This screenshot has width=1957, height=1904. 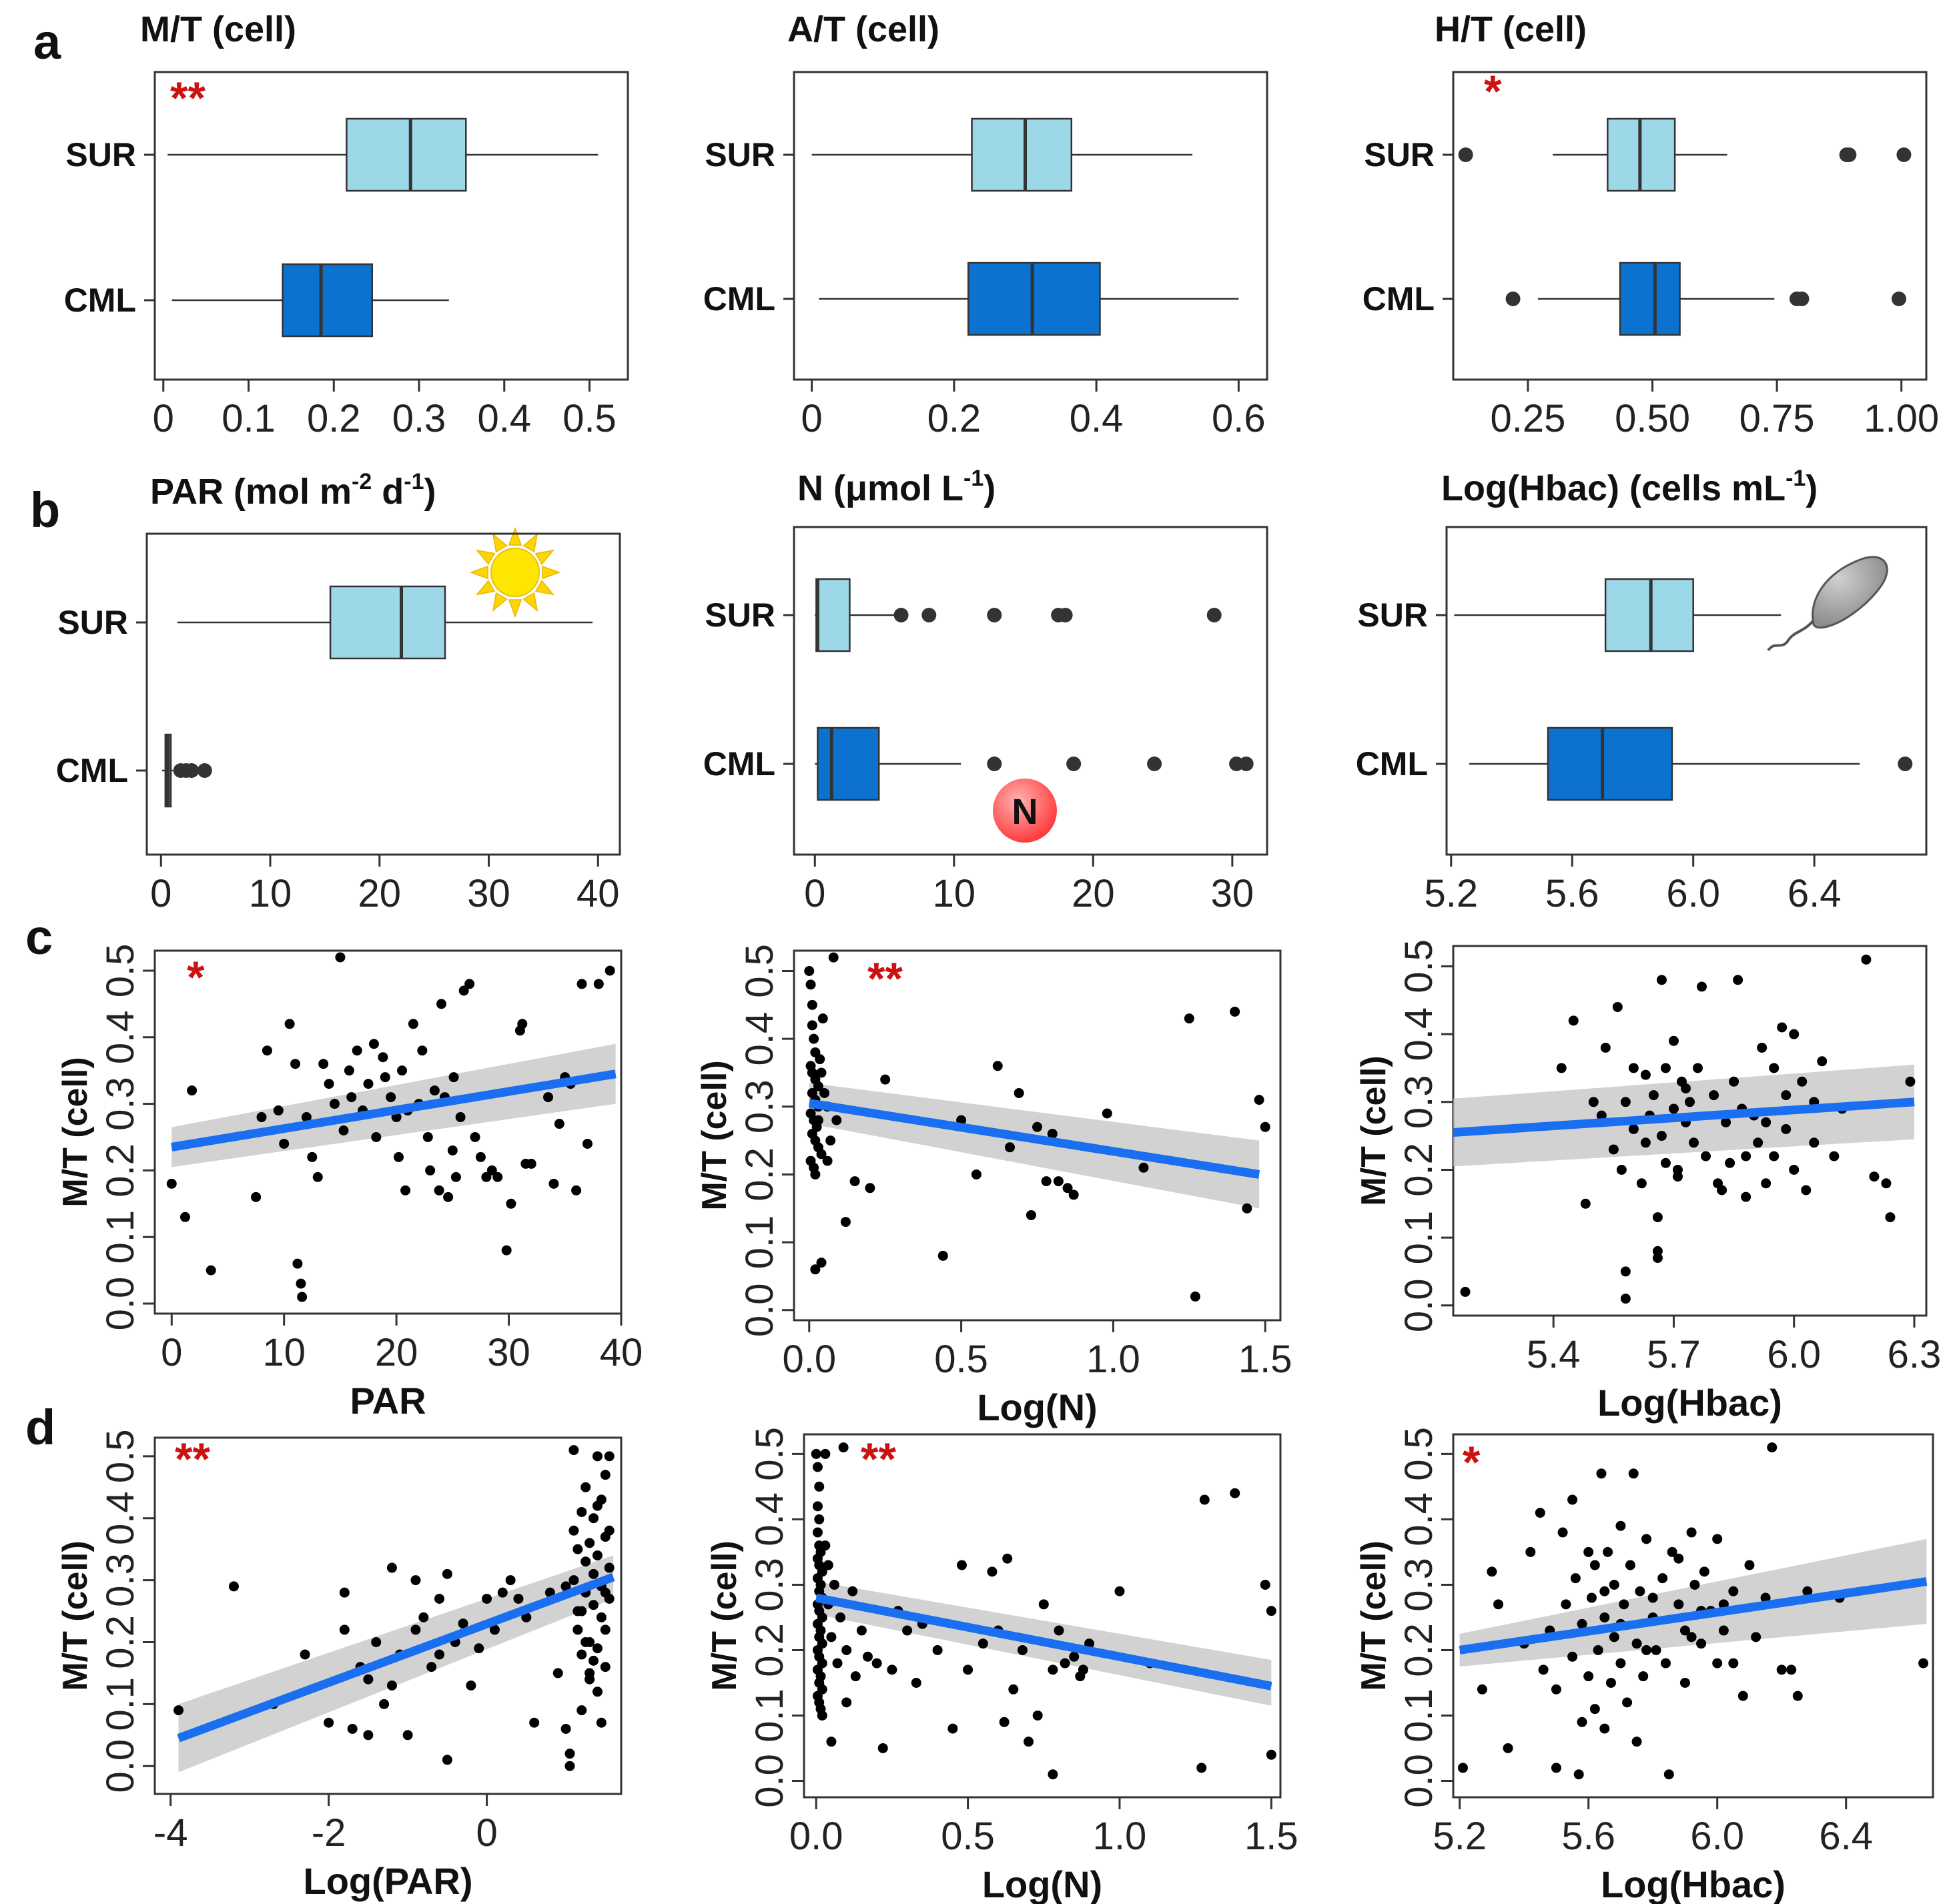 I want to click on panel-label-b: b, so click(x=45, y=510).